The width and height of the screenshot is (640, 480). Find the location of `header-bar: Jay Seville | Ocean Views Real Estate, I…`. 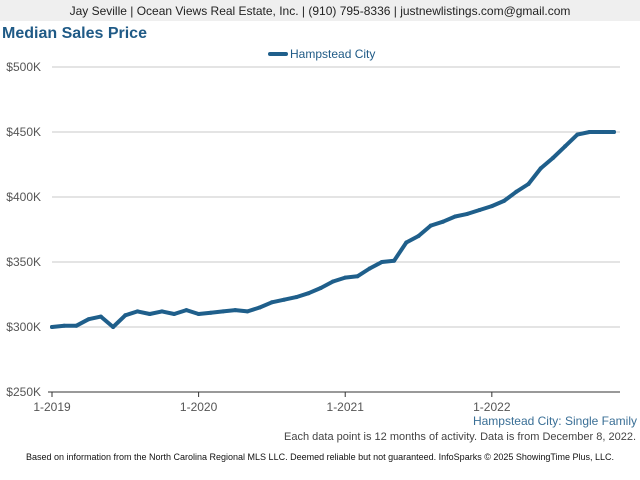

header-bar: Jay Seville | Ocean Views Real Estate, I… is located at coordinates (320, 10).